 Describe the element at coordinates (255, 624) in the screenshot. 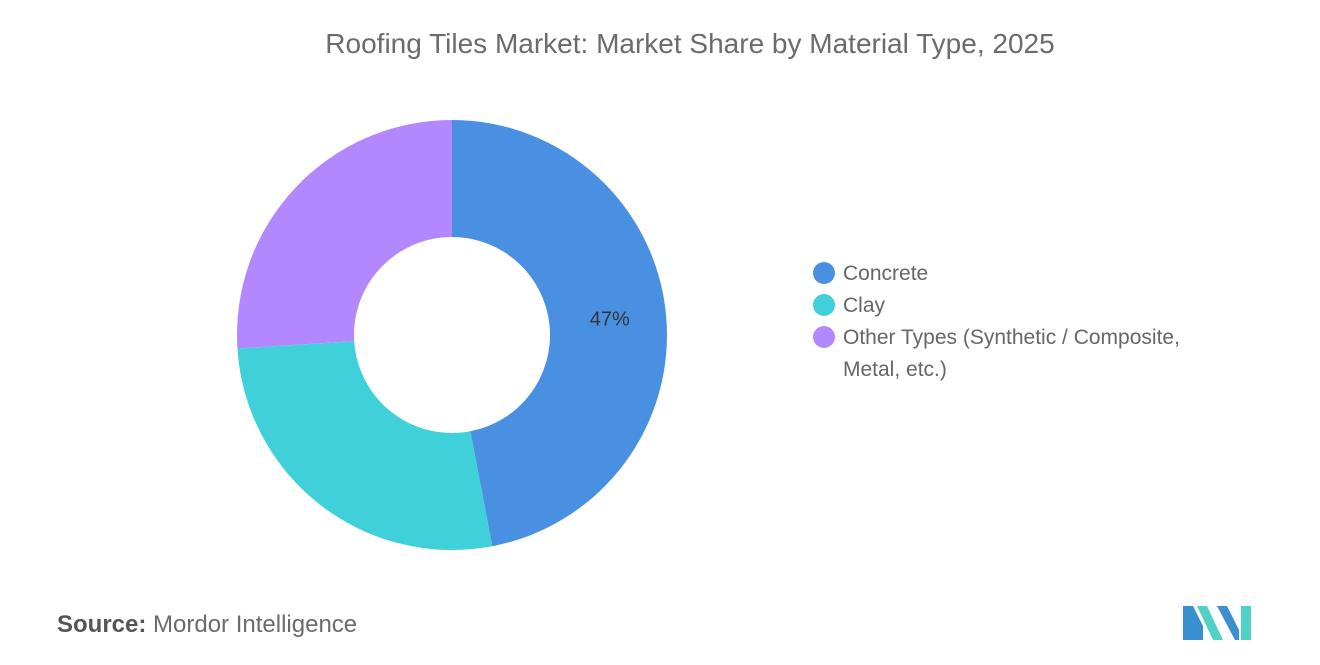

I see `source-text: Mordor Intelligence` at that location.